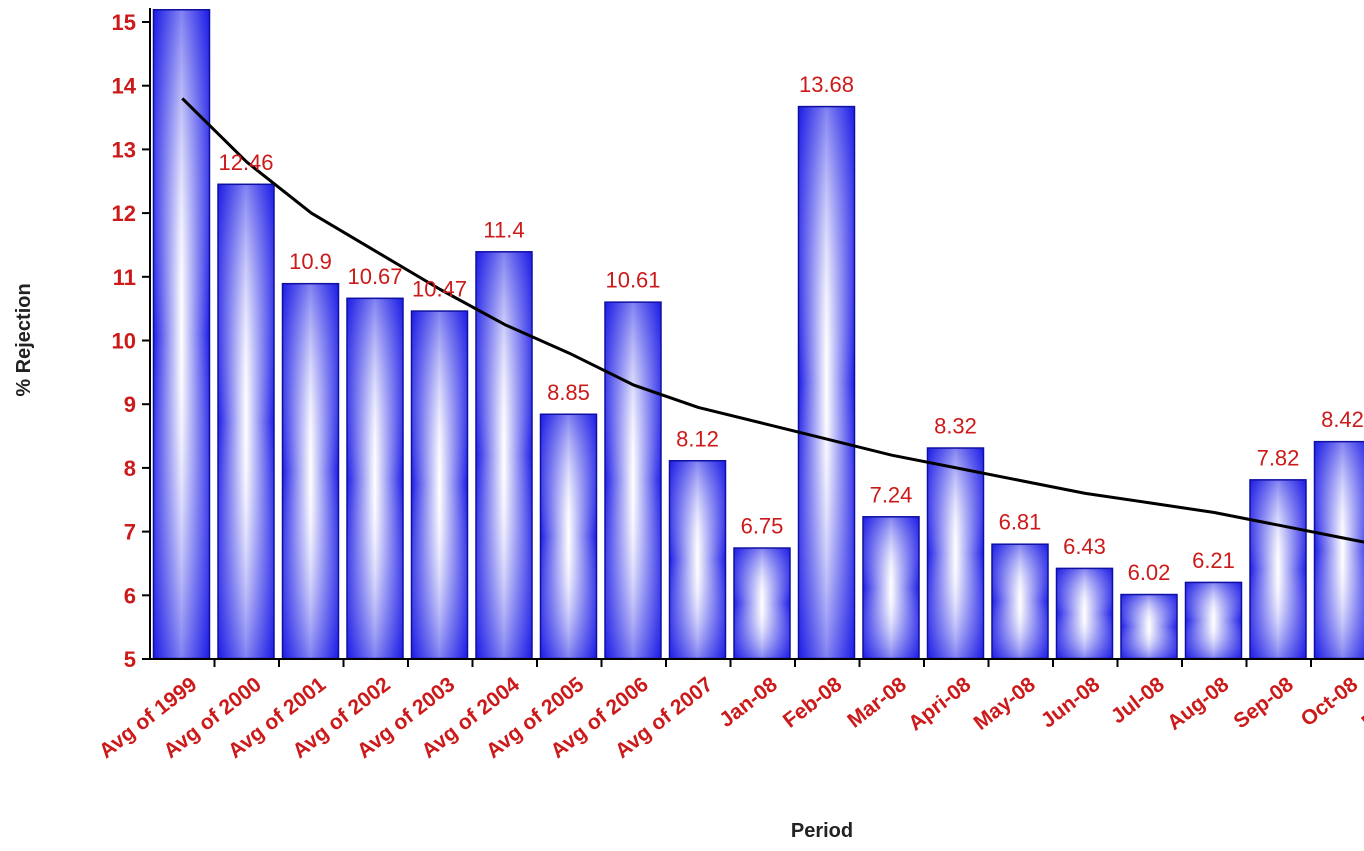  I want to click on x-tick-label: Apri-08, so click(939, 704).